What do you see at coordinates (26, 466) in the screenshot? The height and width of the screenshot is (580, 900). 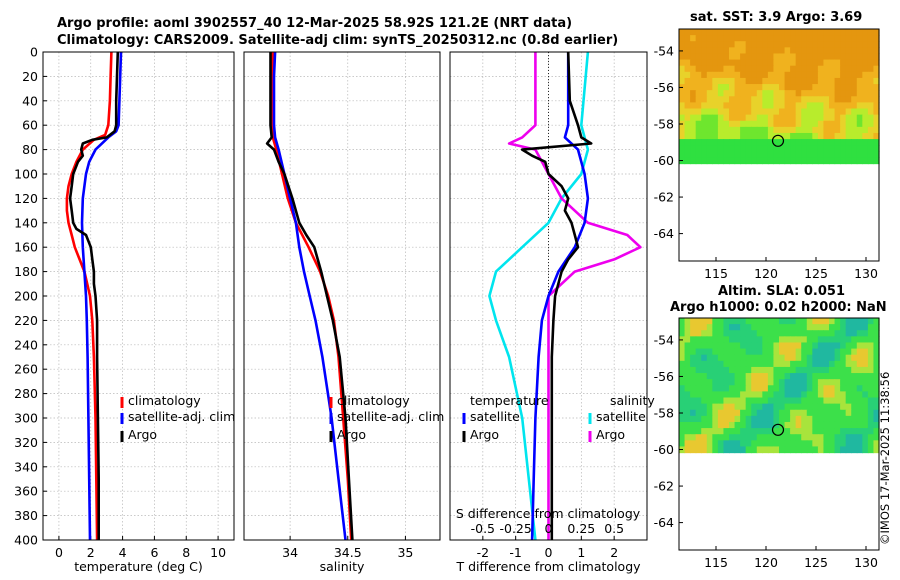 I see `y-tick-label: 340` at bounding box center [26, 466].